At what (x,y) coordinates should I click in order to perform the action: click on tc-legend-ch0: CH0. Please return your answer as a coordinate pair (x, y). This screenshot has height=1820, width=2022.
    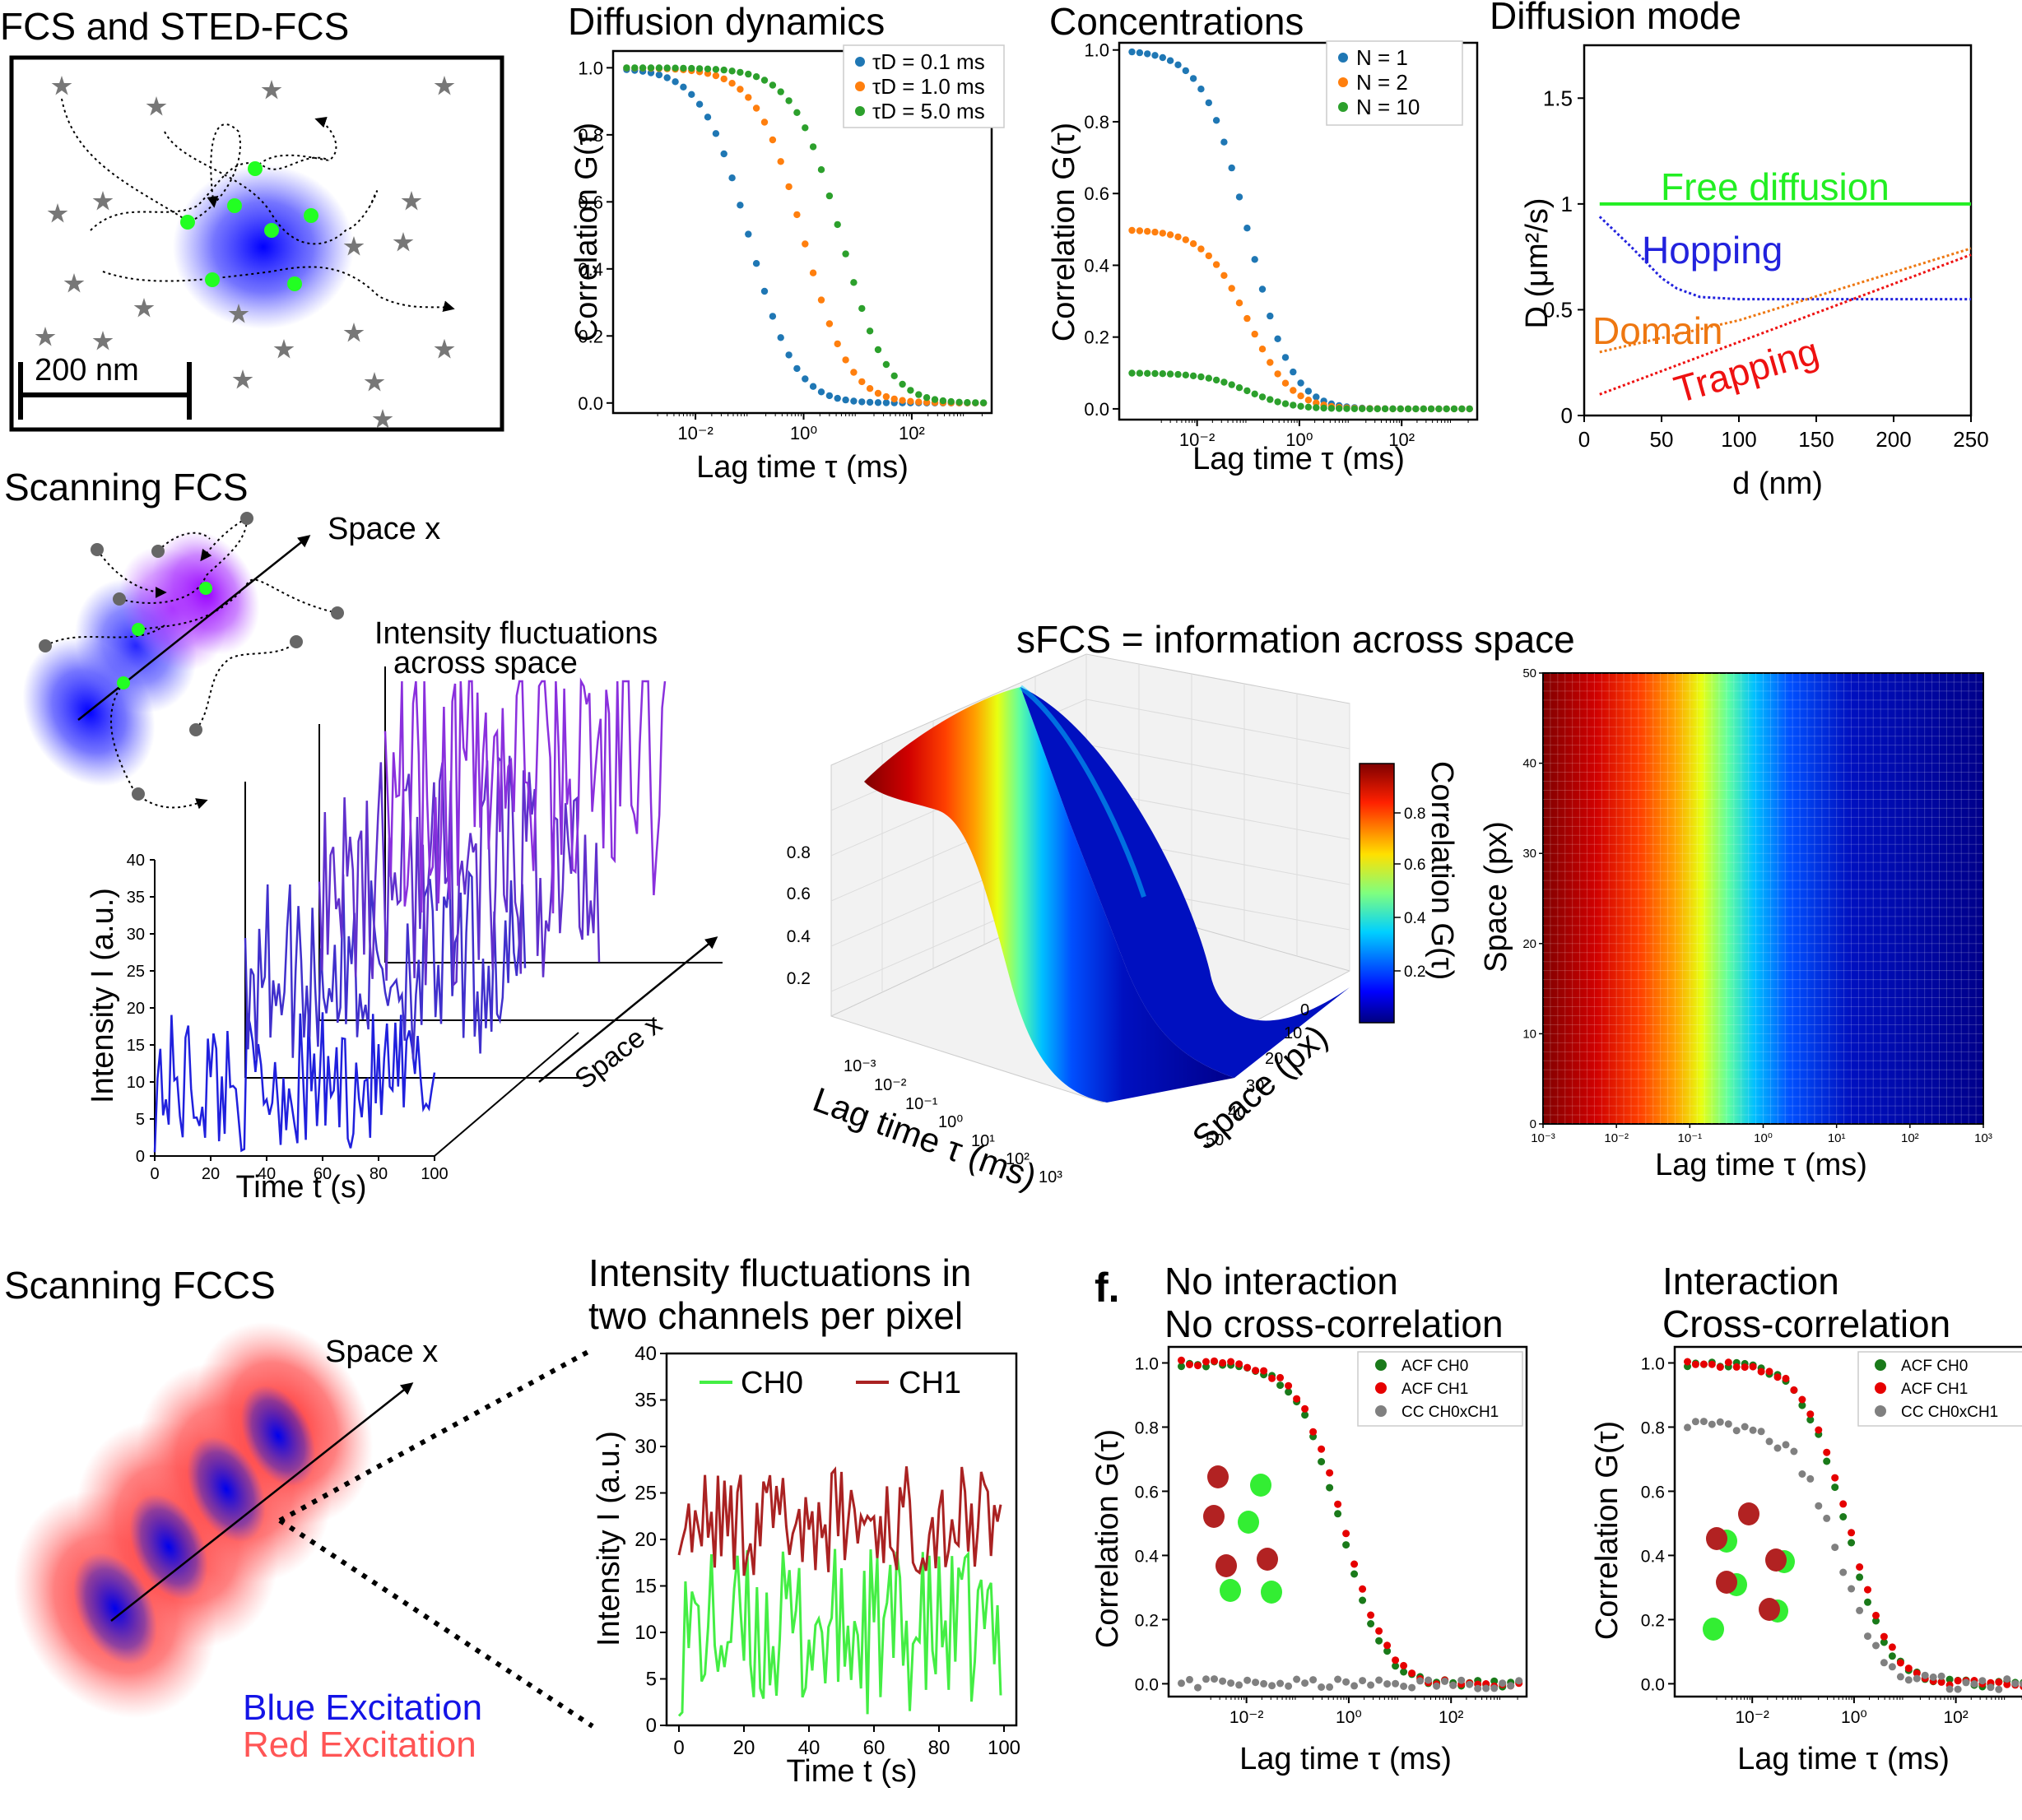
    Looking at the image, I should click on (772, 1383).